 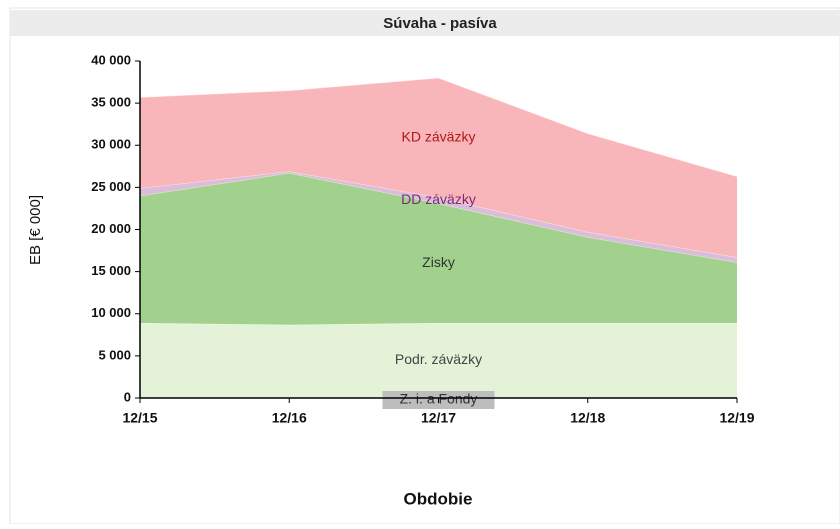 What do you see at coordinates (111, 270) in the screenshot?
I see `y-tick-label: 15 000` at bounding box center [111, 270].